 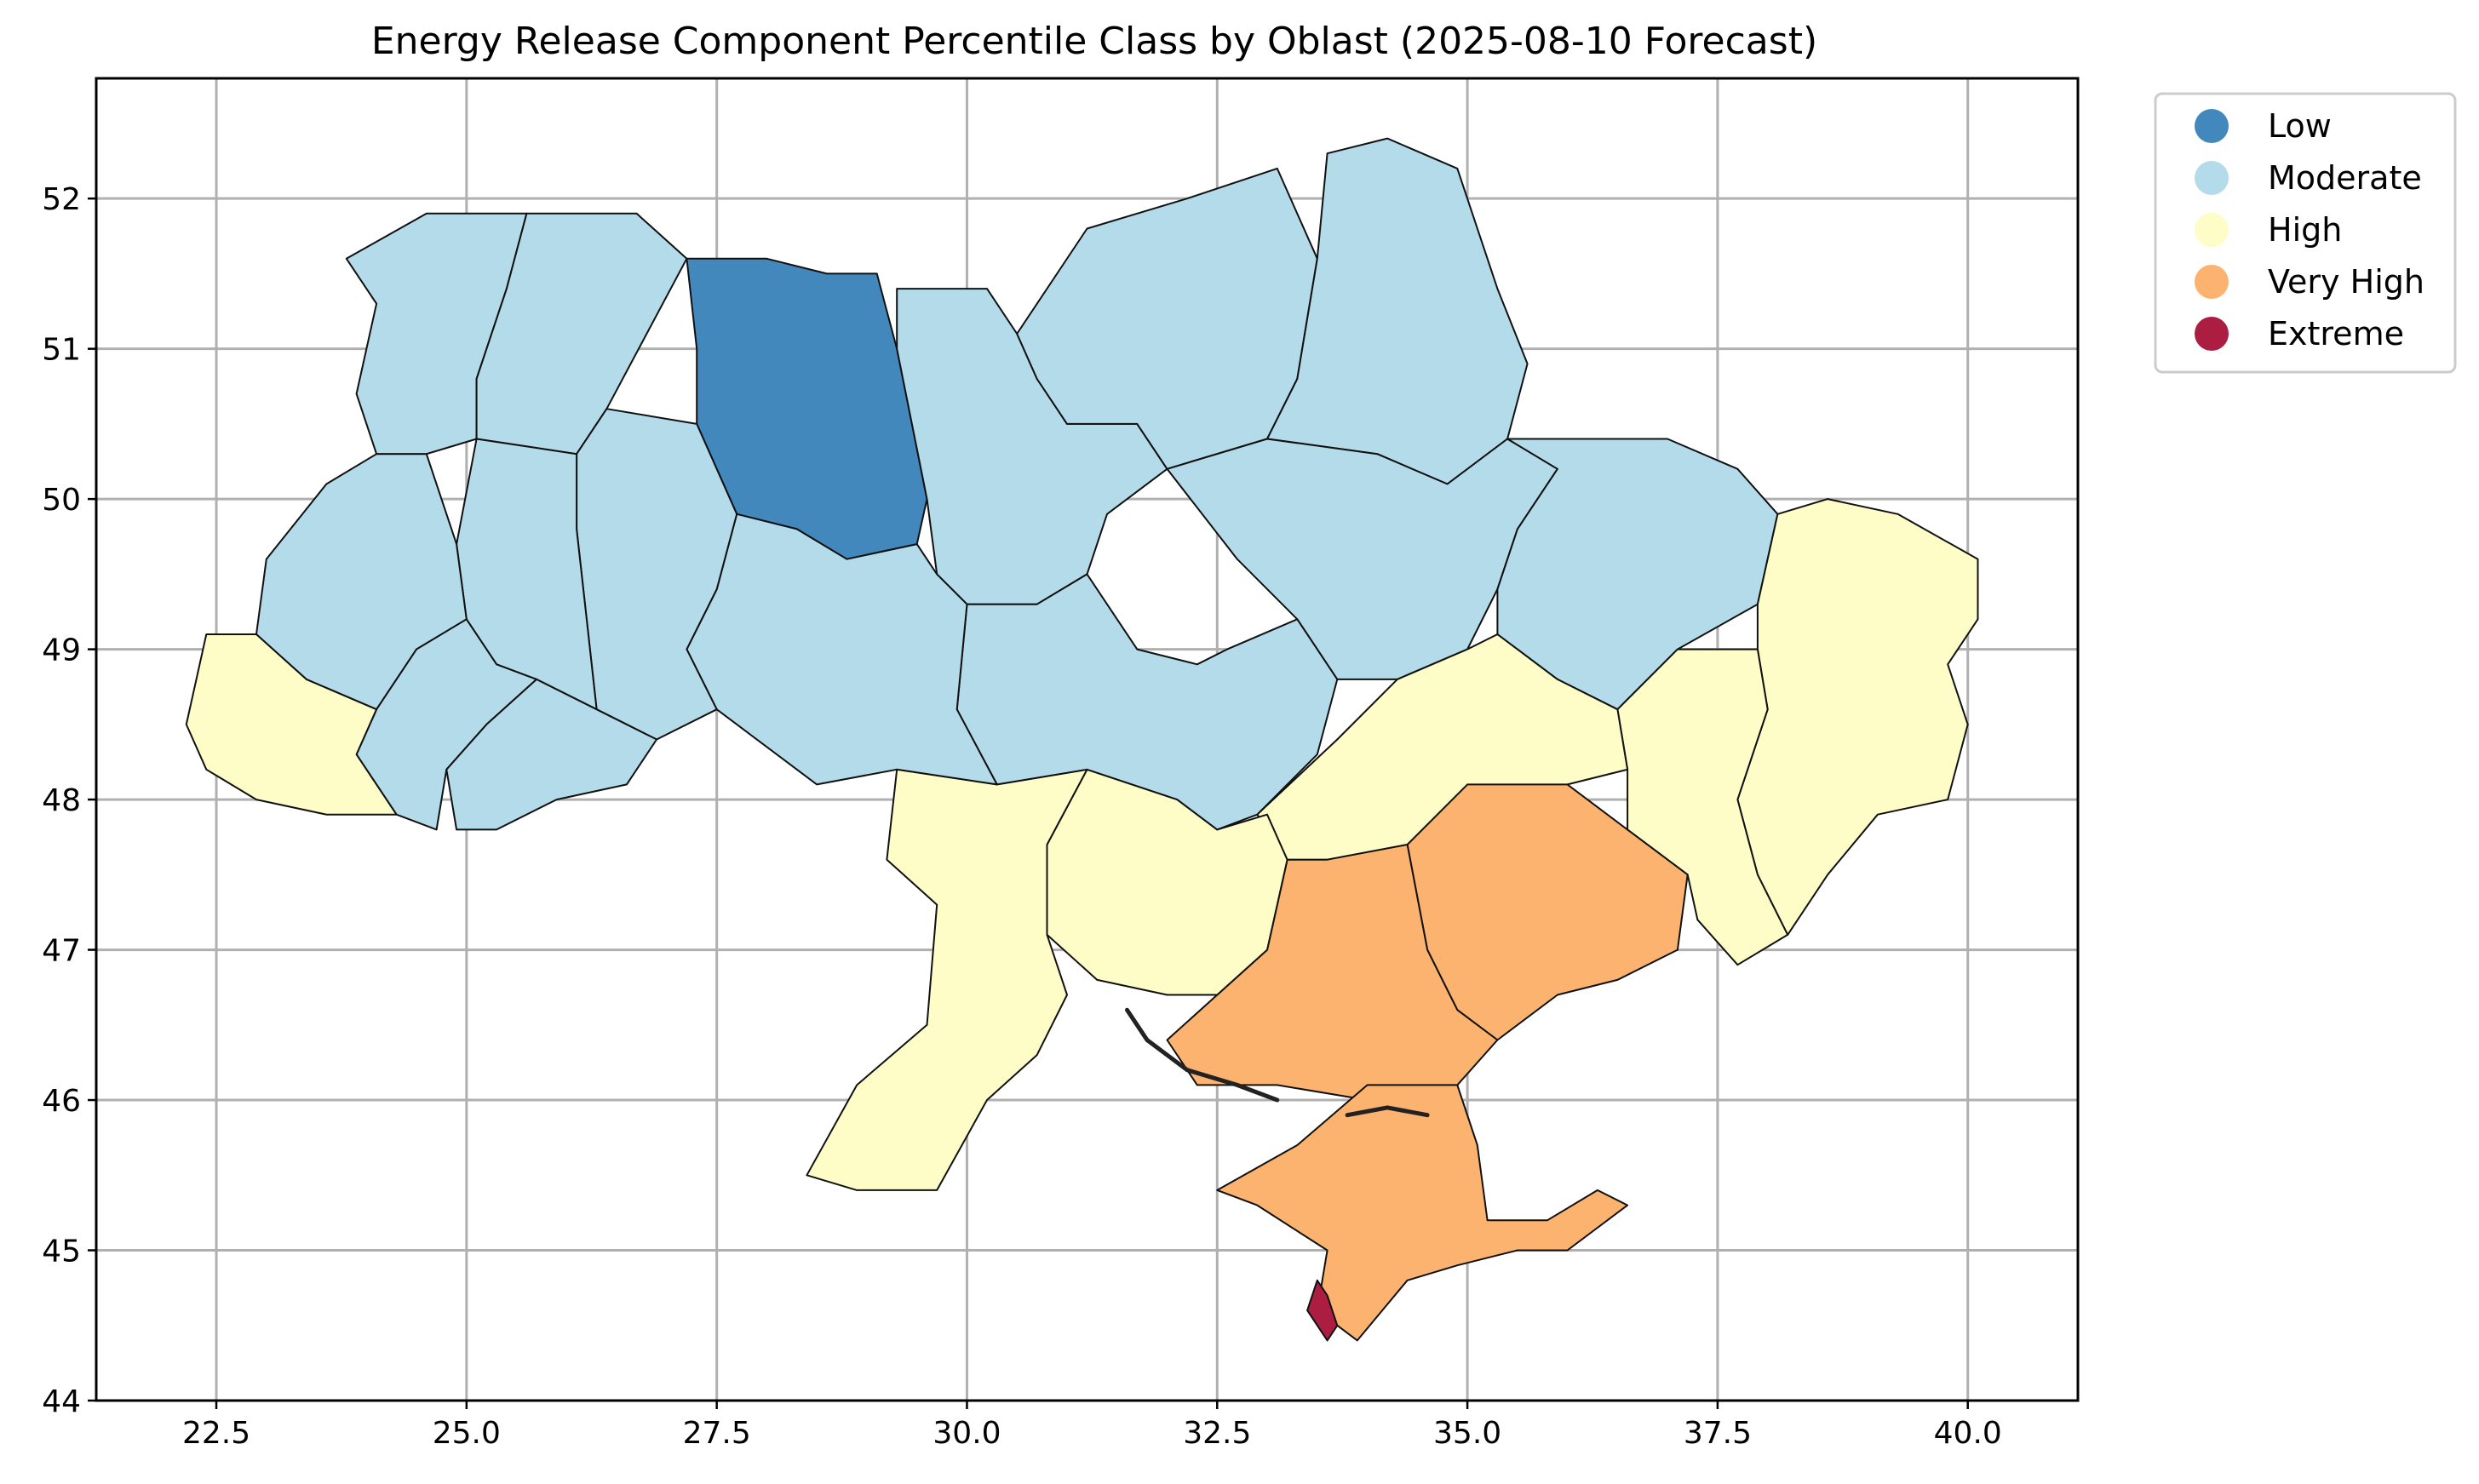 What do you see at coordinates (1968, 1433) in the screenshot?
I see `x-tick-label-7: 40.0` at bounding box center [1968, 1433].